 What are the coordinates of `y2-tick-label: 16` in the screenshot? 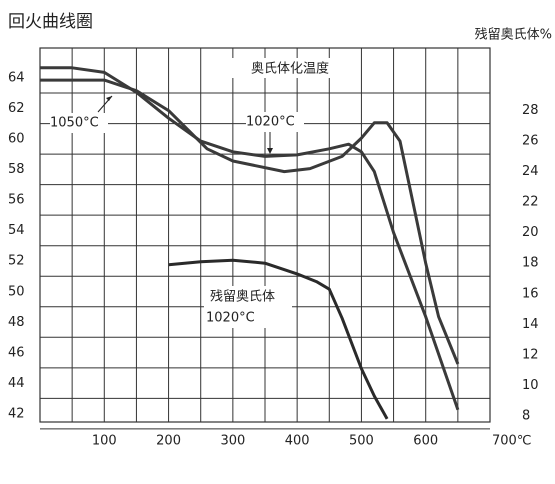 It's located at (530, 293).